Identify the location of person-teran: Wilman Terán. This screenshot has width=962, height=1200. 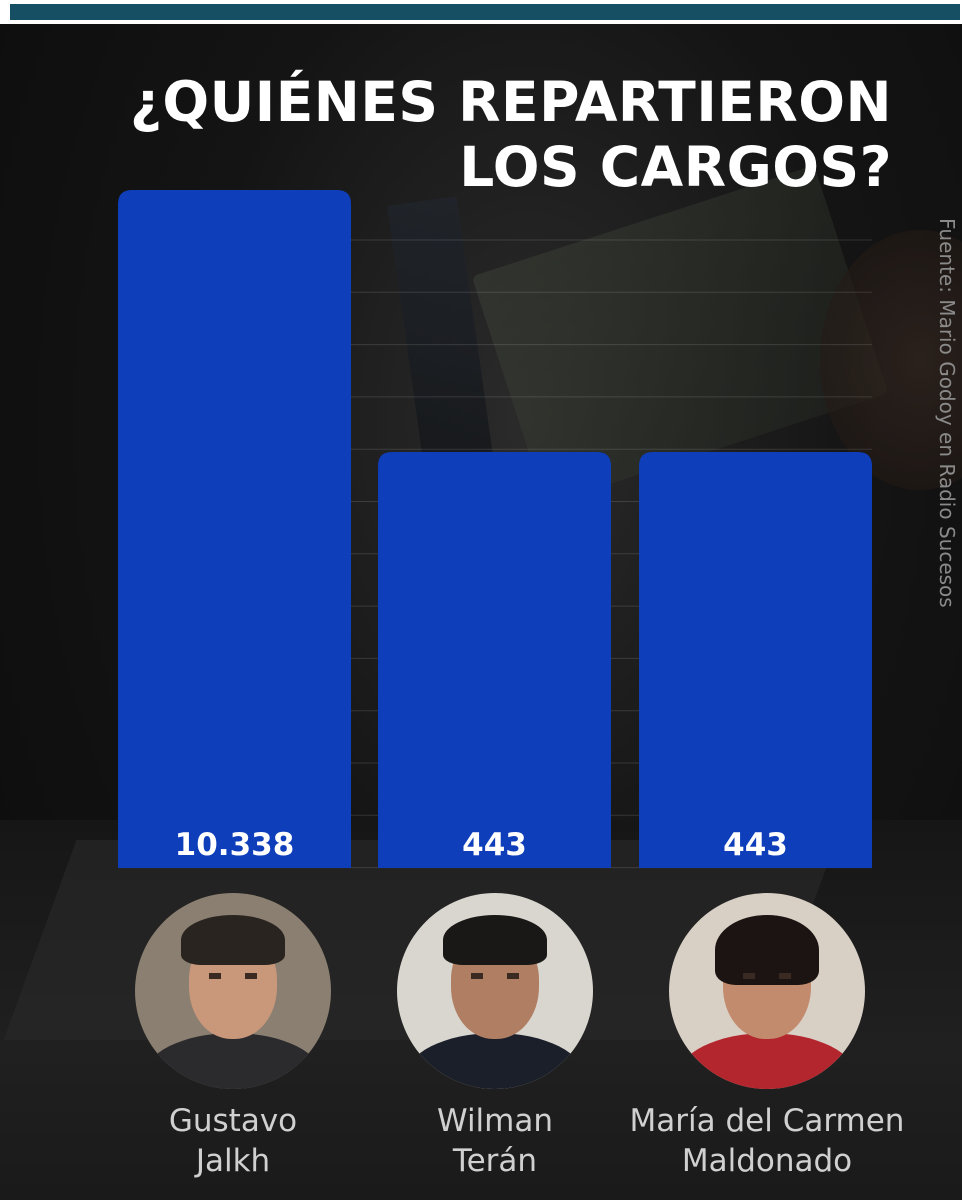
(495, 1037).